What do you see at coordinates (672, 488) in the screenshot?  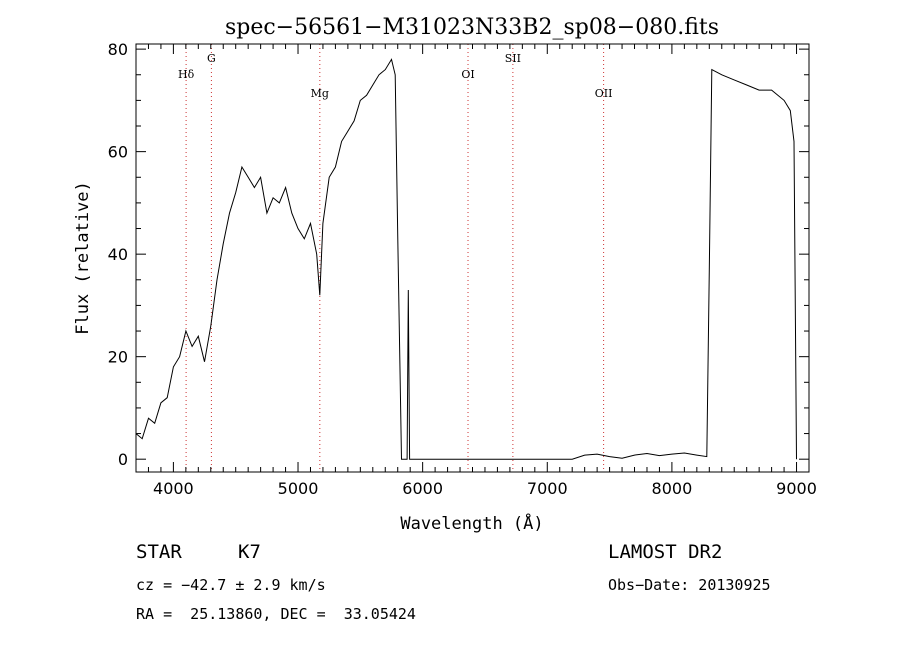 I see `x-tick-label: 8000` at bounding box center [672, 488].